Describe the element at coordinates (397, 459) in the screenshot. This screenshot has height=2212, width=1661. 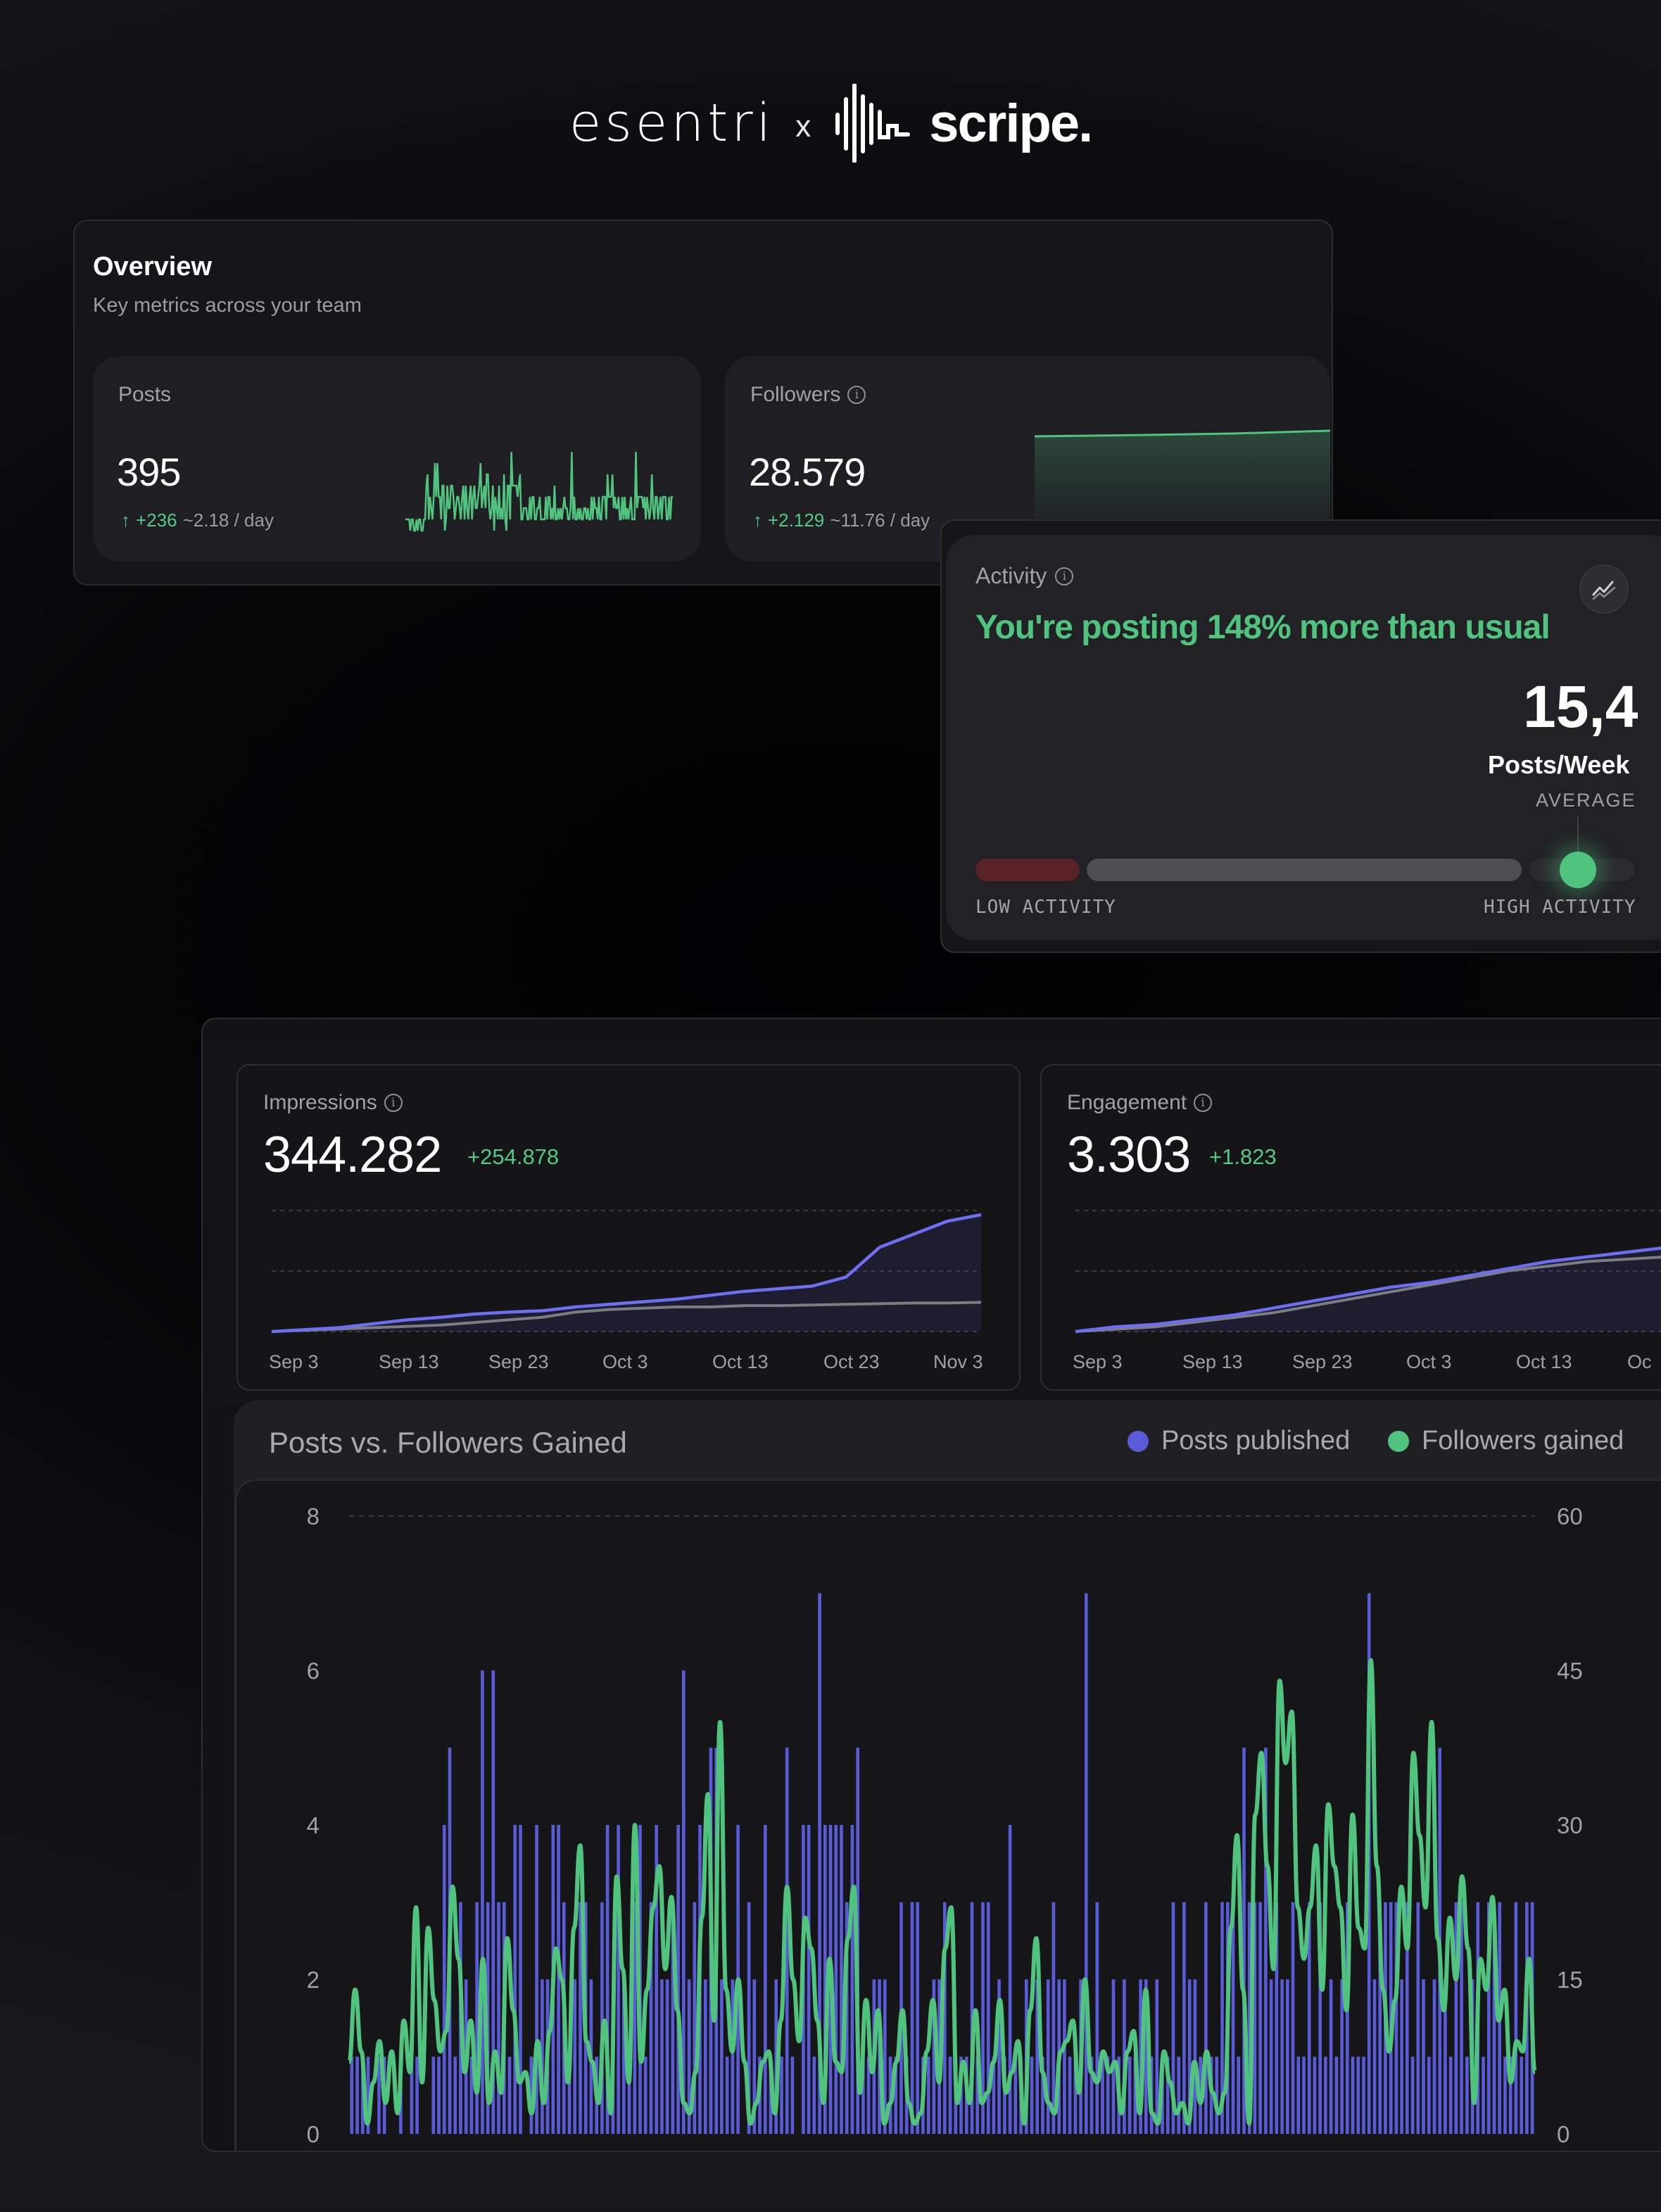
I see `posts-metric-card: Posts 395 ↑ +236 ~2.18 / day` at that location.